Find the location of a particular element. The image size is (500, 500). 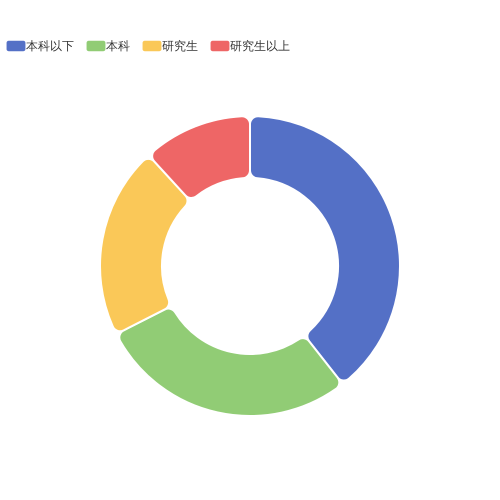

legend-label: 本科以下 is located at coordinates (50, 46).